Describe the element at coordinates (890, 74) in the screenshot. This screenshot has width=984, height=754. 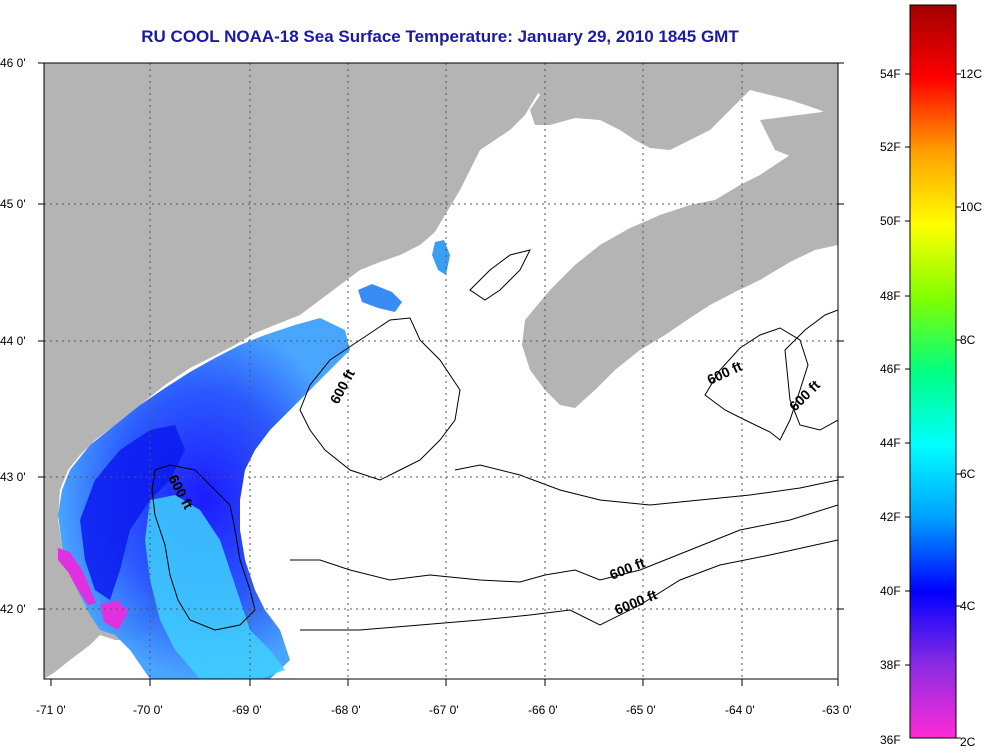
I see `colorbar-f-label: 54F` at that location.